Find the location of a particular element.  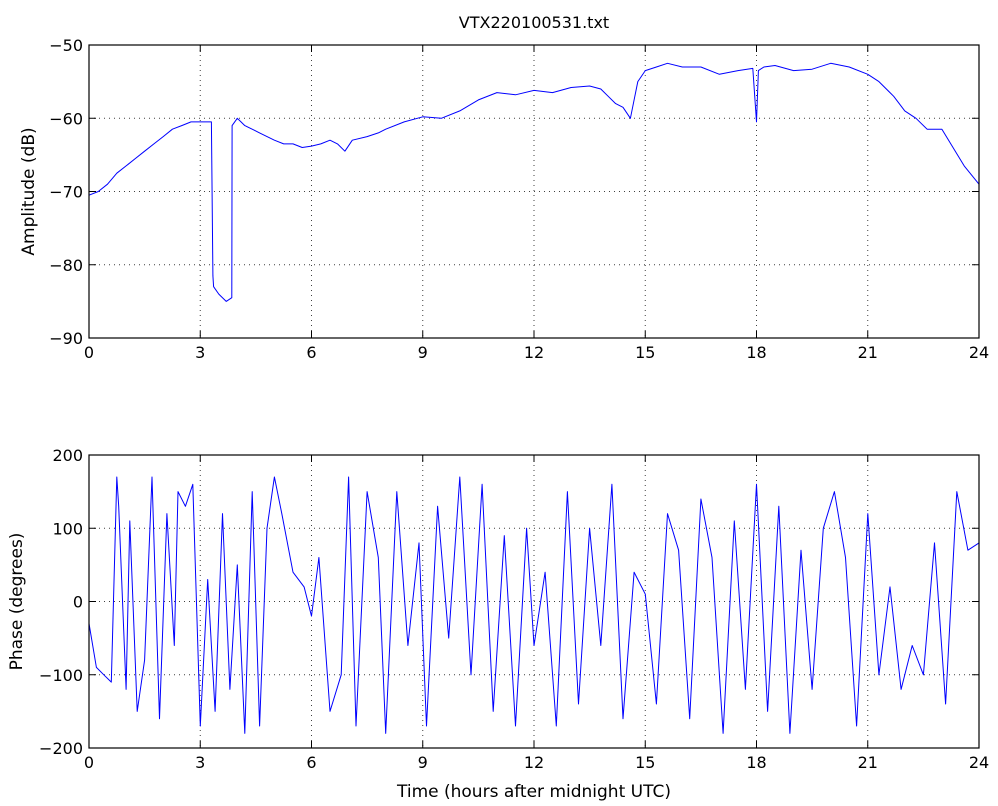

amplitude-x-tick-label: 6 is located at coordinates (311, 352).